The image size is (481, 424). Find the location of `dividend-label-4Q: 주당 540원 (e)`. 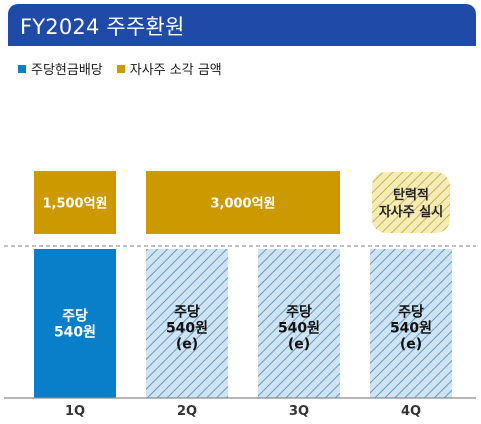

dividend-label-4Q: 주당 540원 (e) is located at coordinates (411, 328).